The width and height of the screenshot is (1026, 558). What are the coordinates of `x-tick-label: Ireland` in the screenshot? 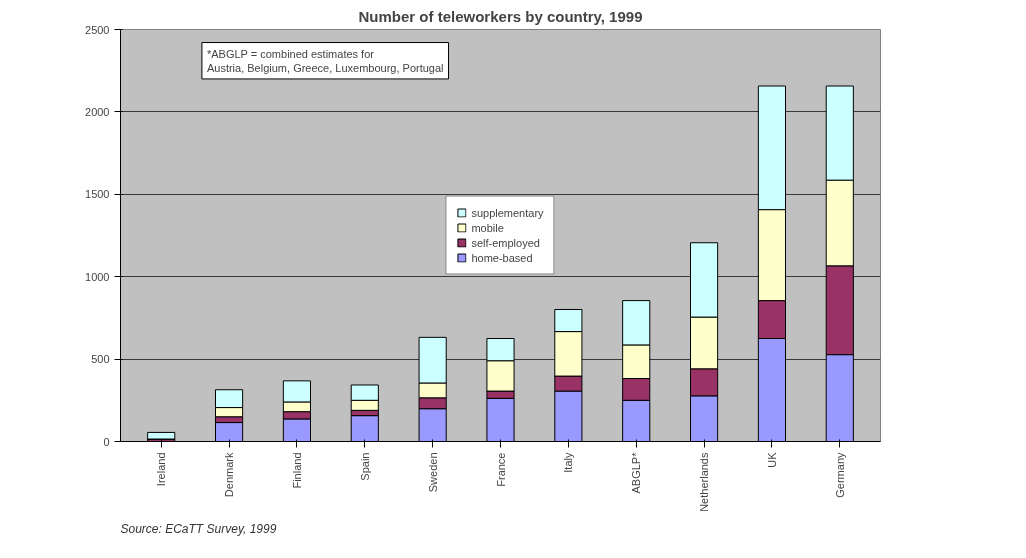 It's located at (161, 469).